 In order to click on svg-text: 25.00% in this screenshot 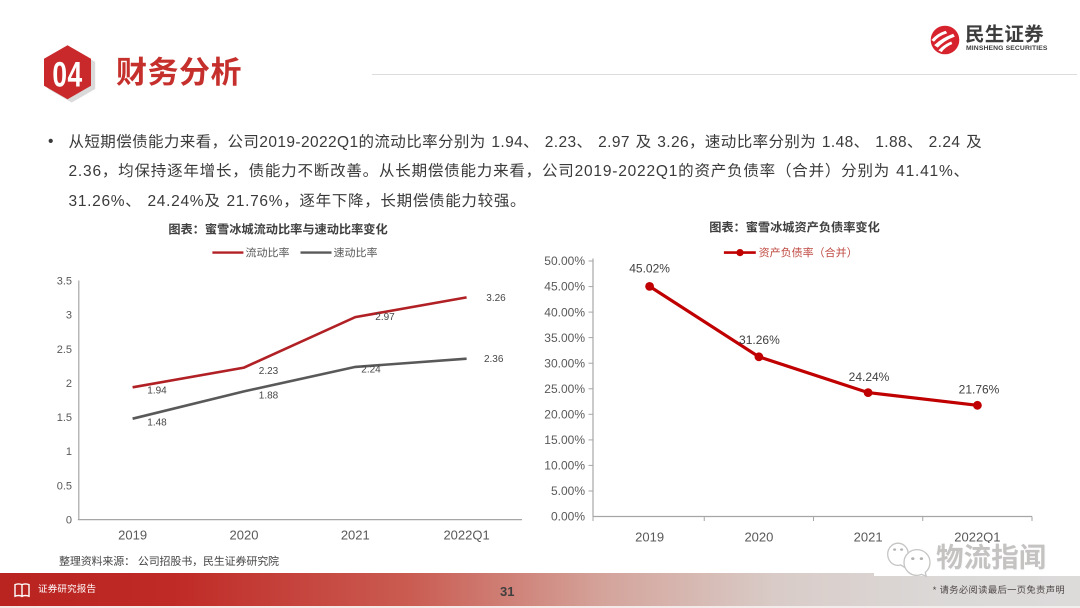, I will do `click(564, 389)`.